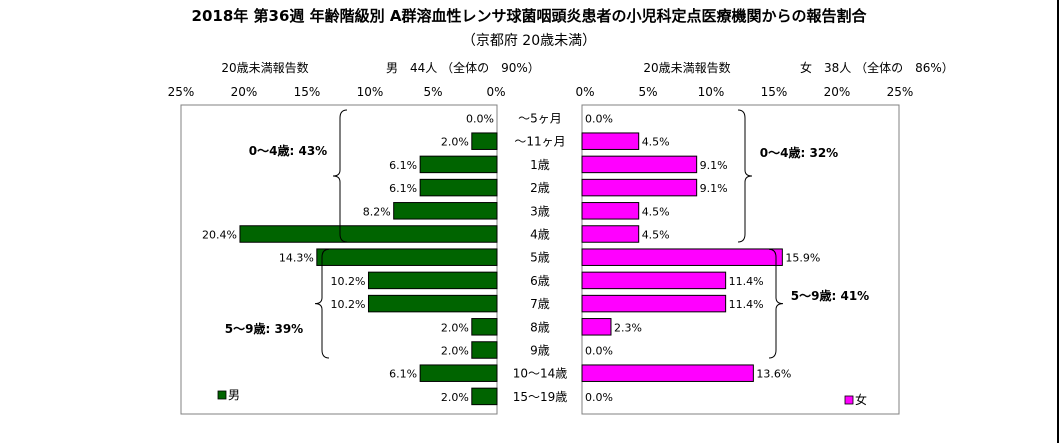  Describe the element at coordinates (584, 92) in the screenshot. I see `female-tick-label: 0%` at that location.